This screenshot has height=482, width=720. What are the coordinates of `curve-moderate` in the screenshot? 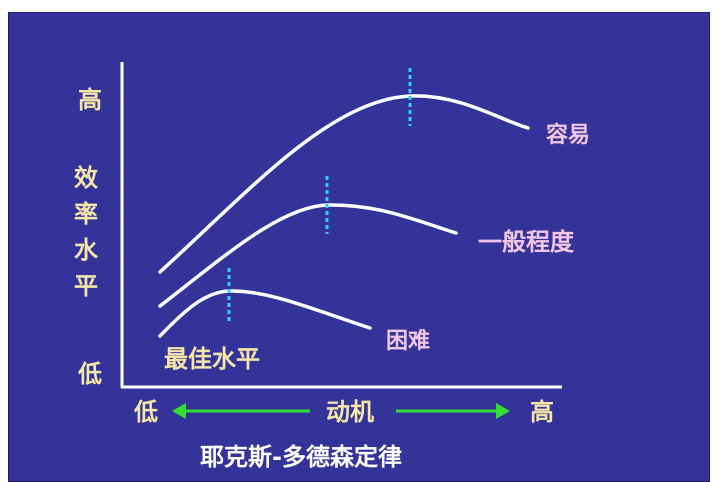 It's located at (308, 255).